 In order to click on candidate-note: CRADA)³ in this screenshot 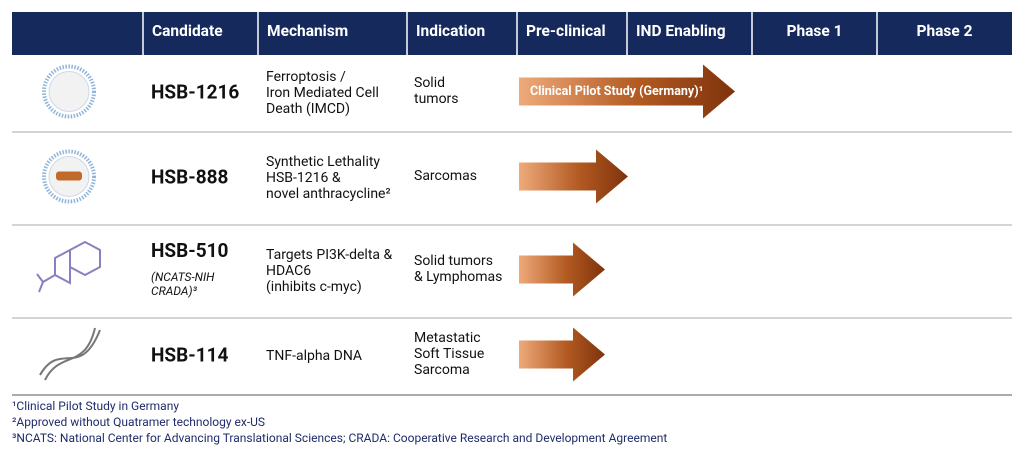, I will do `click(174, 291)`.